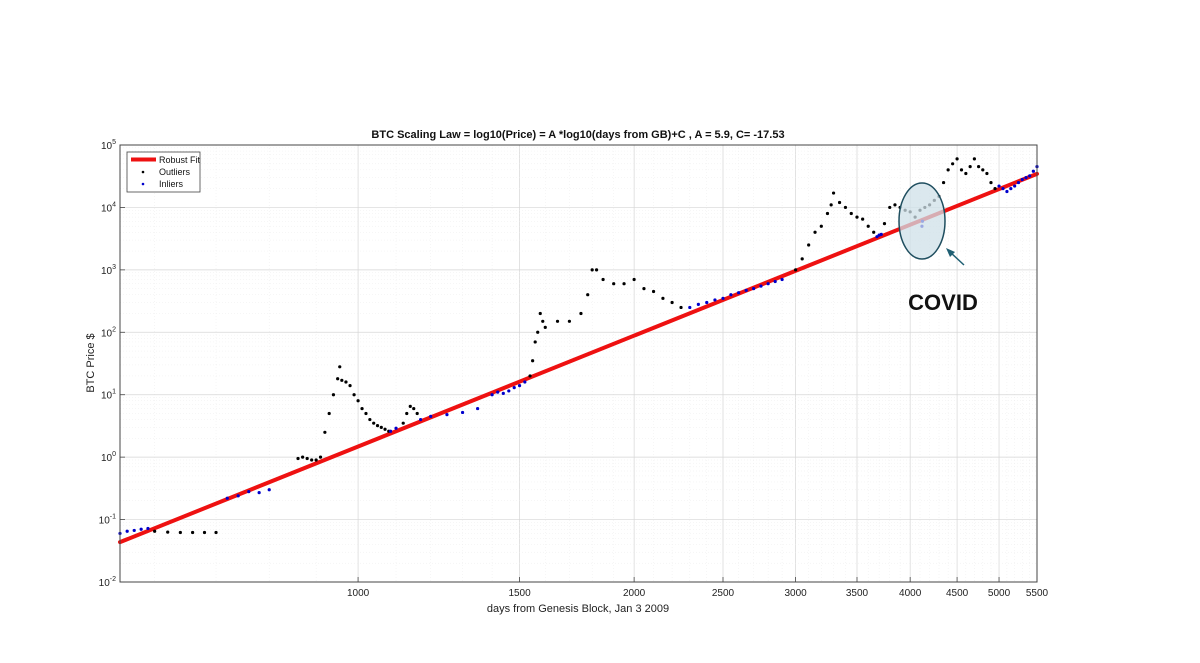 This screenshot has width=1200, height=663. I want to click on legend-outliers-label: Outliers, so click(175, 172).